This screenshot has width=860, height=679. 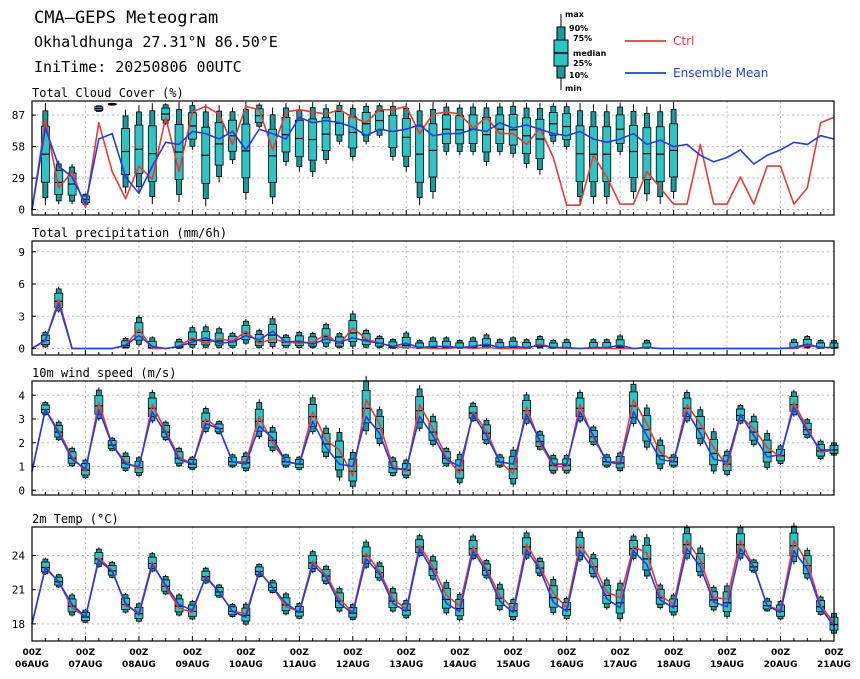 What do you see at coordinates (156, 42) in the screenshot?
I see `location-label: Okhaldhunga 27.31°N 86.50°E` at bounding box center [156, 42].